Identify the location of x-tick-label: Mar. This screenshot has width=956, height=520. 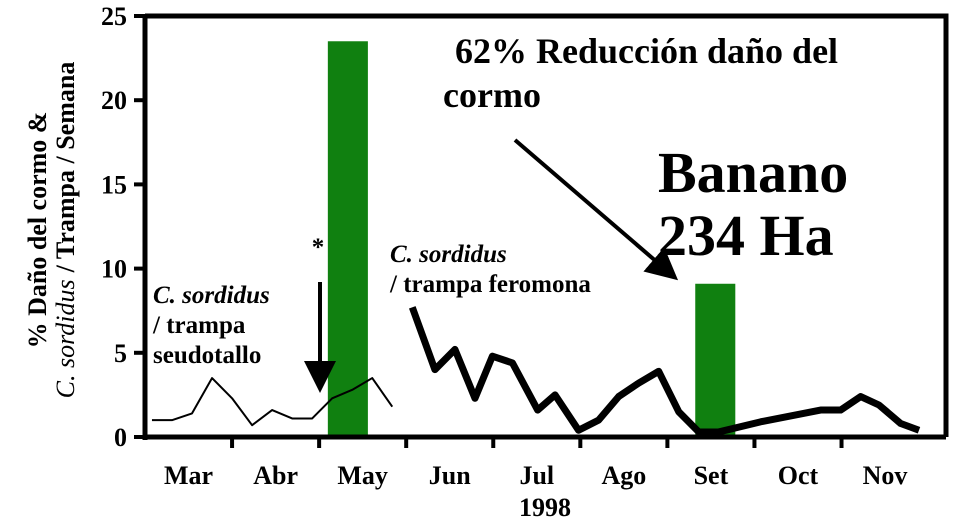
(188, 475).